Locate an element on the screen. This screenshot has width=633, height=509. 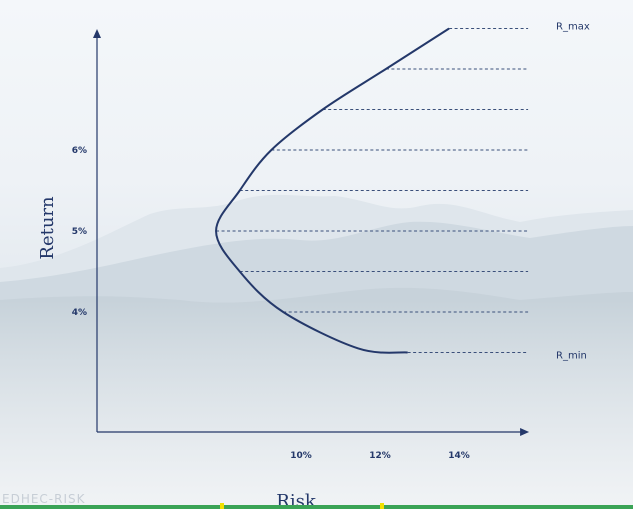
y-tick-label: 6% is located at coordinates (79, 151).